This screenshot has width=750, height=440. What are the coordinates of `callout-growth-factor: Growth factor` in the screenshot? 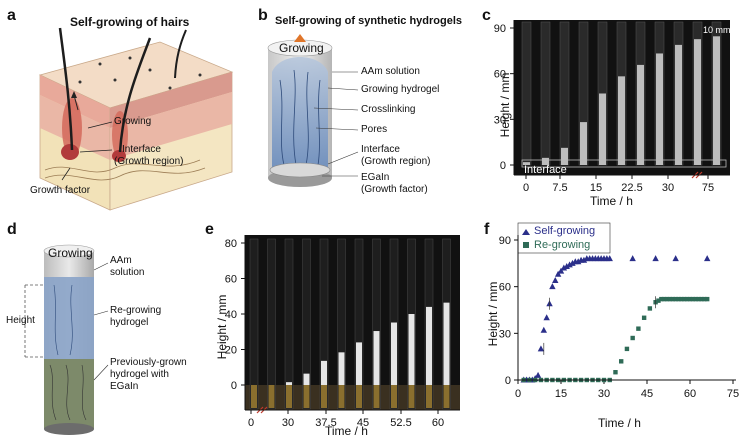 It's located at (60, 190).